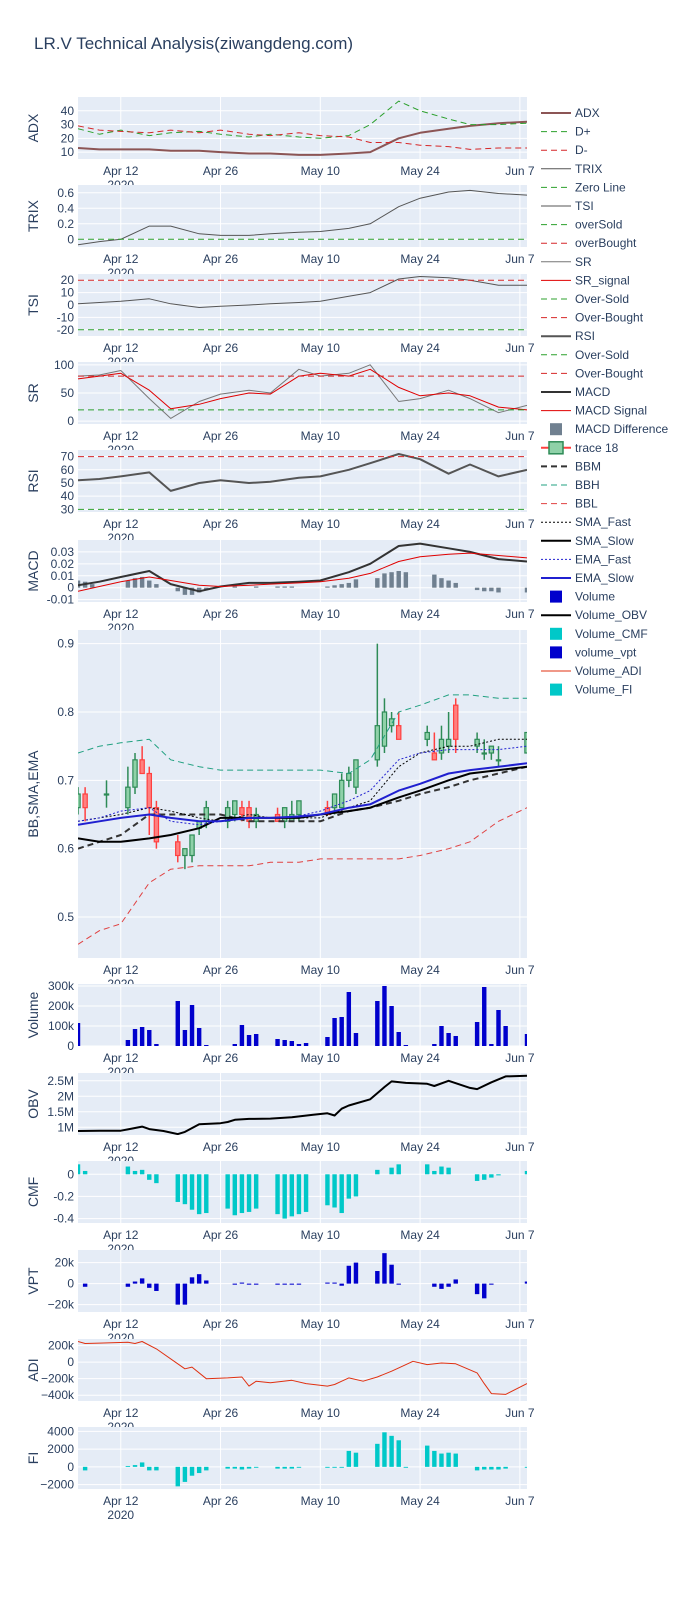  What do you see at coordinates (70, 1362) in the screenshot?
I see `adi-y-tick-label: 0` at bounding box center [70, 1362].